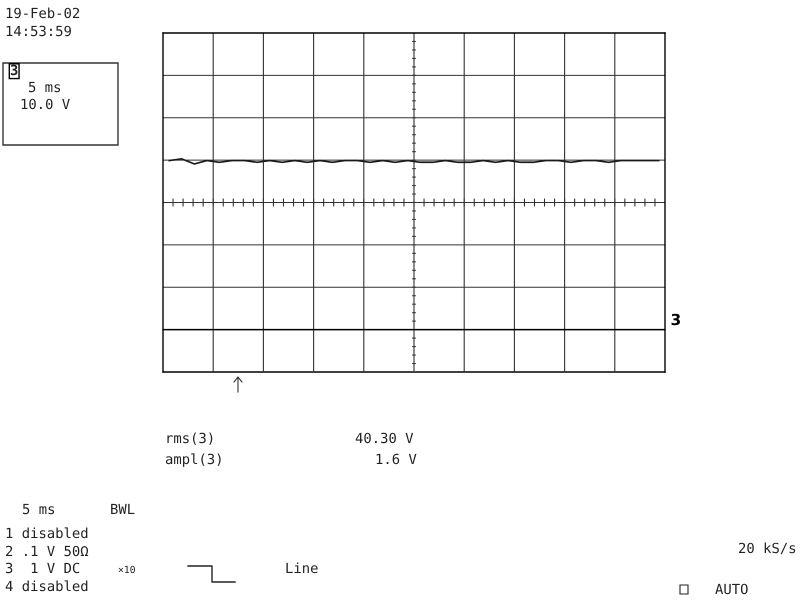  I want to click on text: rms(3), so click(189, 438).